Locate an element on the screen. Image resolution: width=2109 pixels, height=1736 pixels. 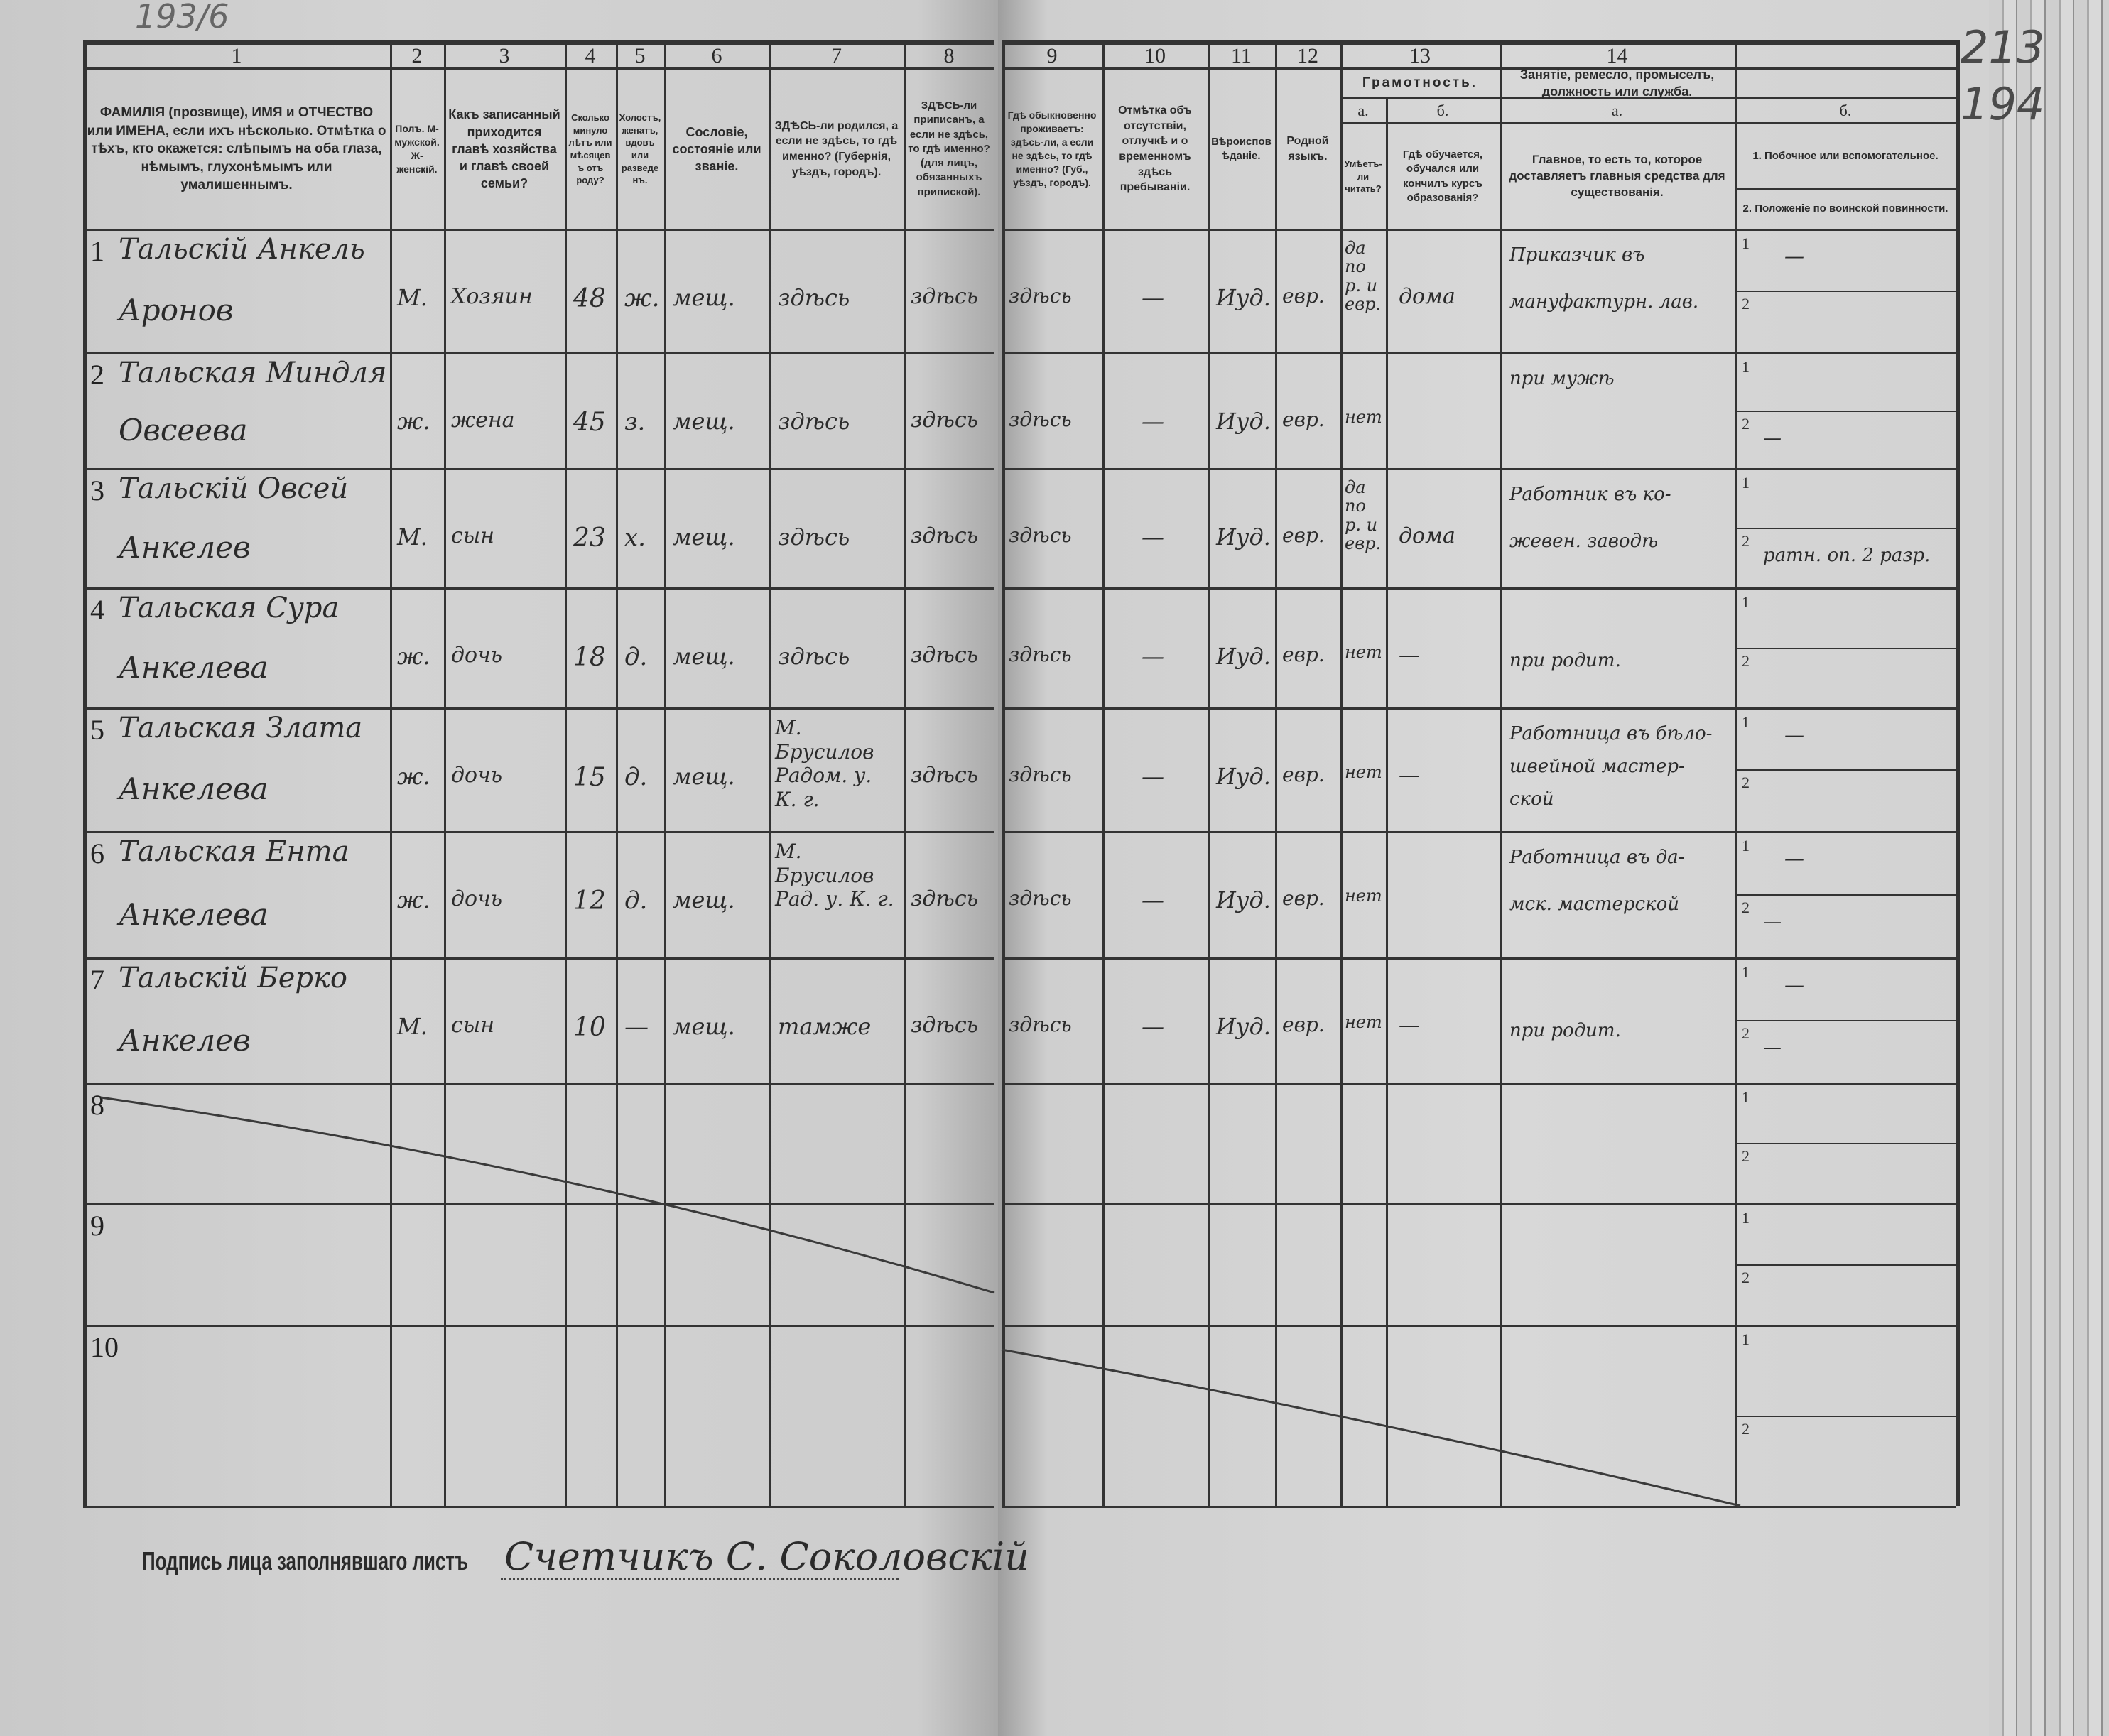
birthplace: тамже is located at coordinates (825, 1026).